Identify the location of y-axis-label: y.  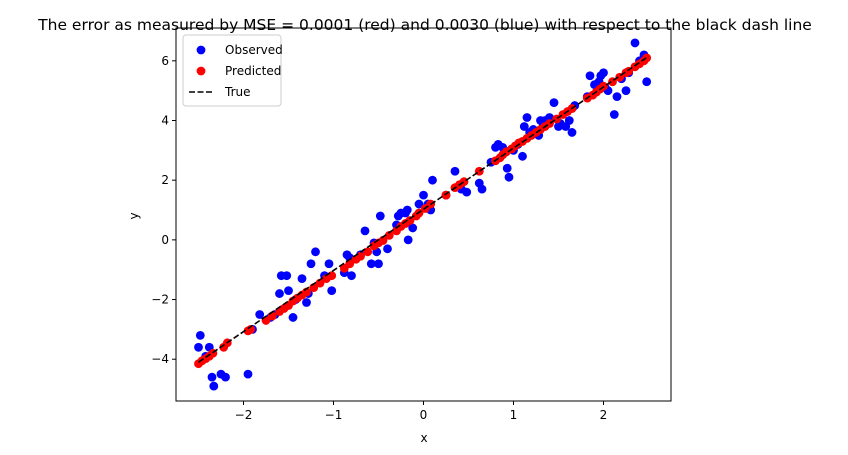
(134, 215).